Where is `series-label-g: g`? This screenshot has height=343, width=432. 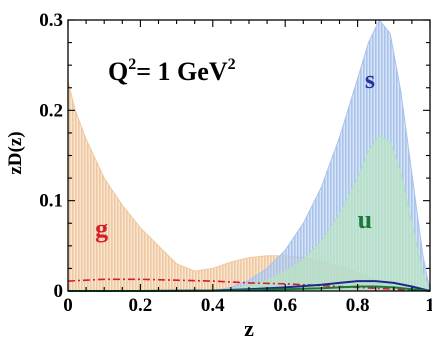
series-label-g: g is located at coordinates (101, 228).